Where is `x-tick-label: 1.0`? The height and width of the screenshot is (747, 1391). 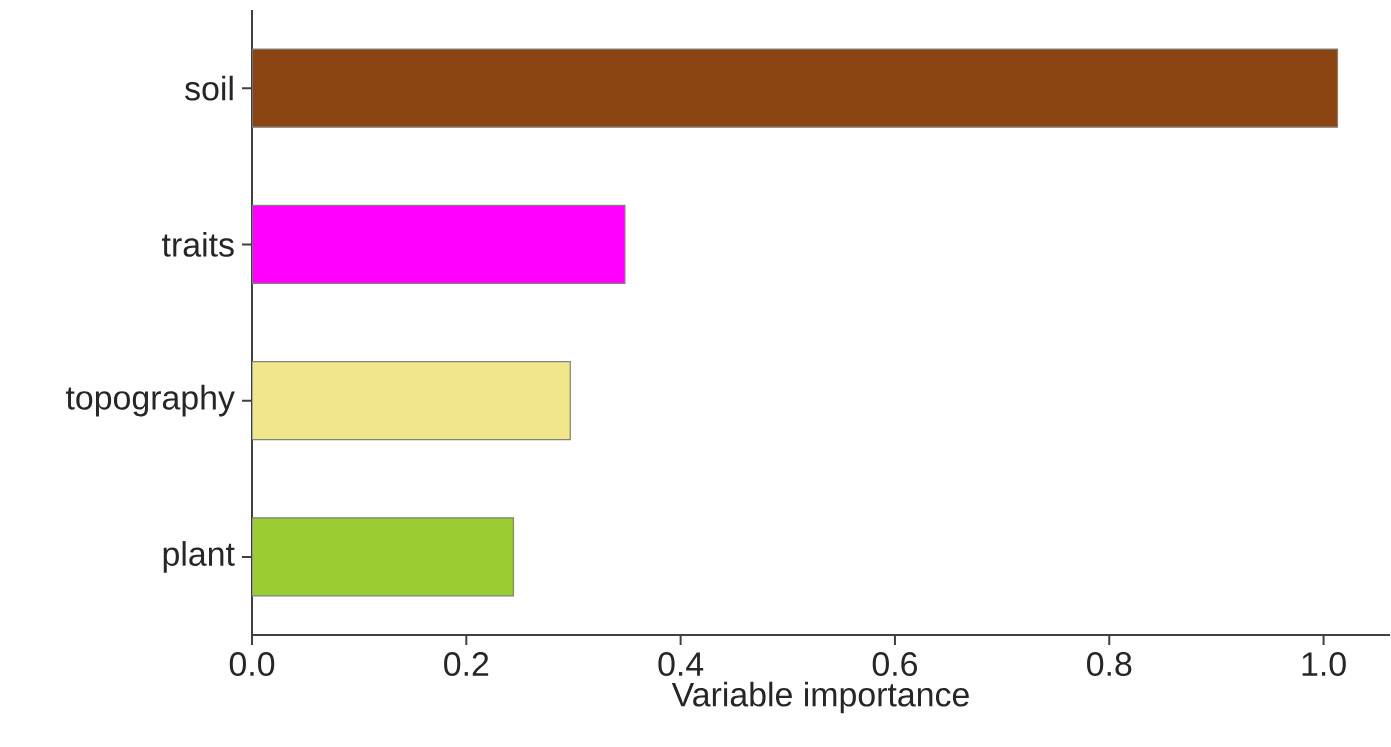
x-tick-label: 1.0 is located at coordinates (1324, 664).